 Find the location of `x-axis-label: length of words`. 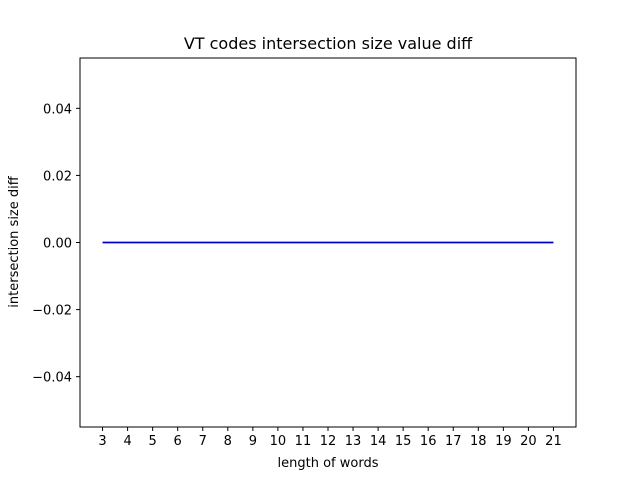

x-axis-label: length of words is located at coordinates (328, 463).